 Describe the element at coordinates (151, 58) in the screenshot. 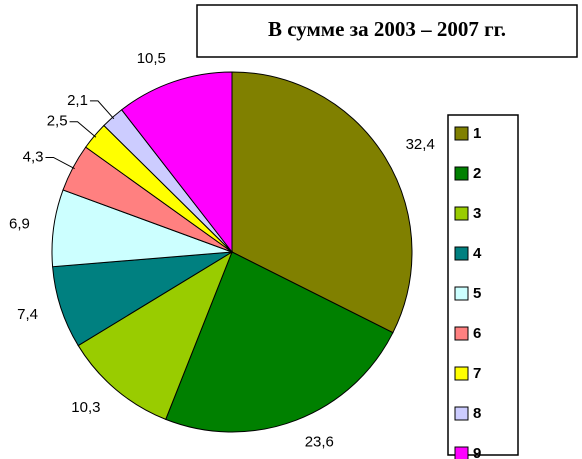

I see `data-label: 10,5` at that location.